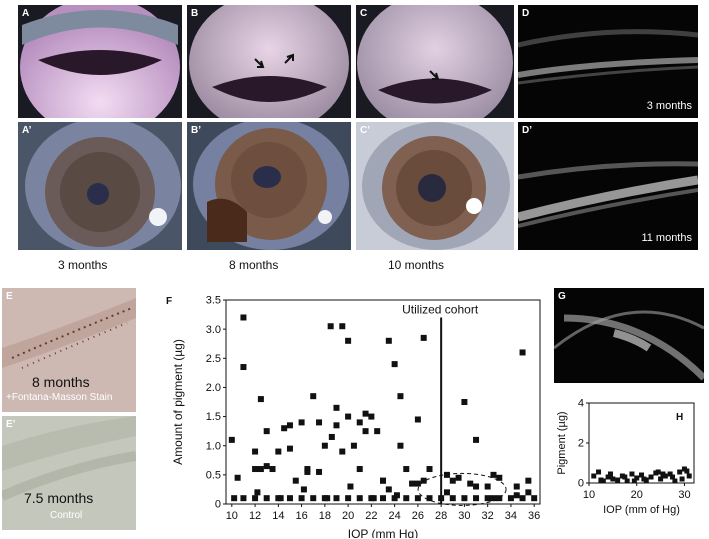 The height and width of the screenshot is (539, 709). What do you see at coordinates (213, 301) in the screenshot?
I see `y-tick-label: 3.5` at bounding box center [213, 301].